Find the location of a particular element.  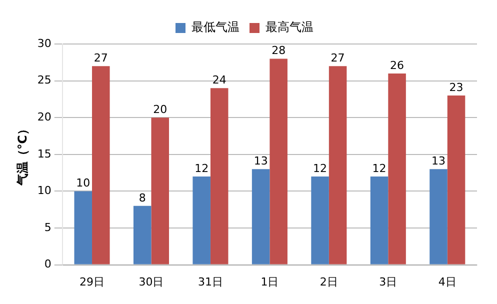

data-label: 26 is located at coordinates (397, 65).